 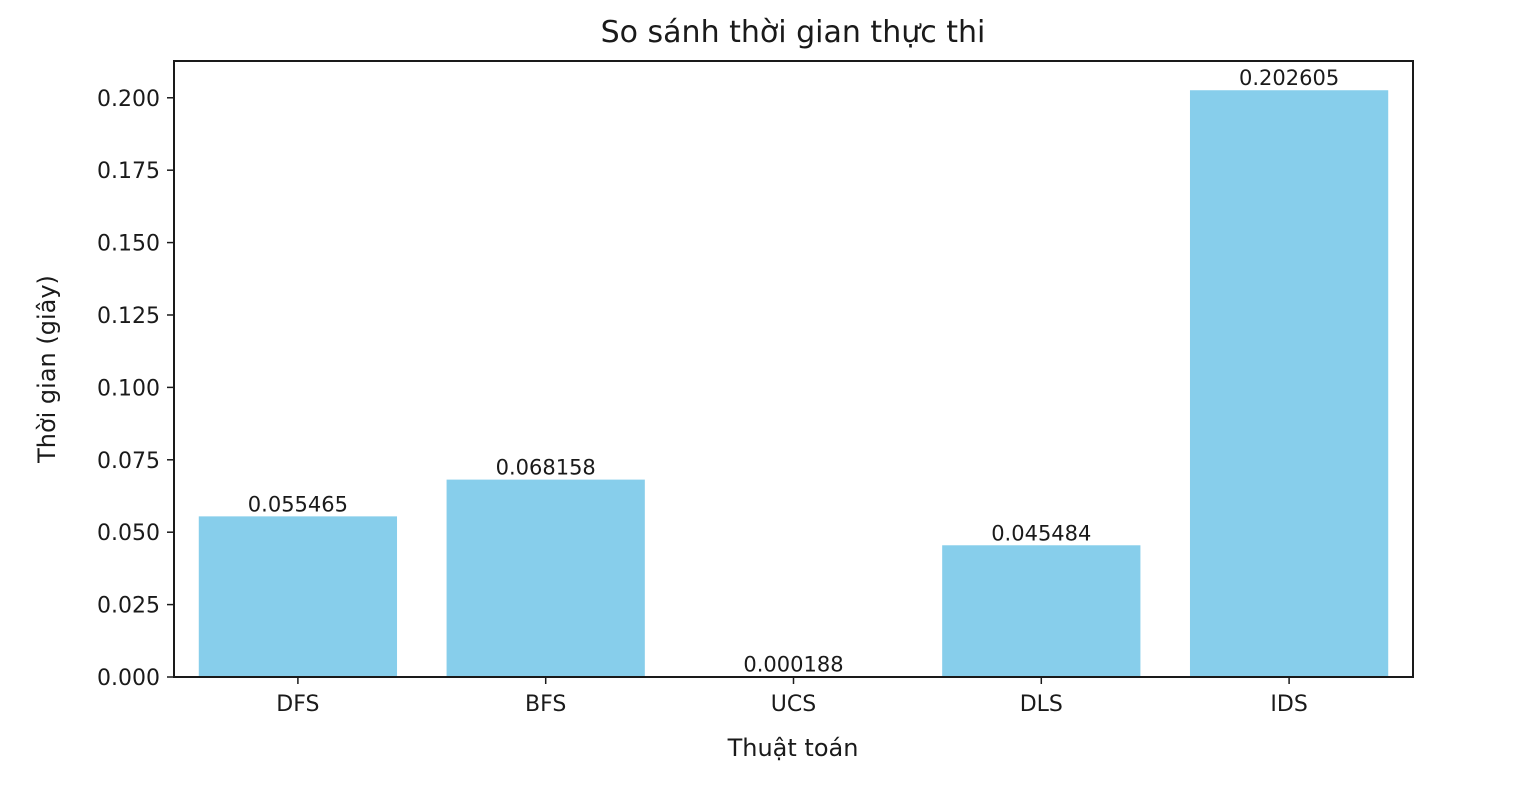 What do you see at coordinates (128, 388) in the screenshot?
I see `y-tick-label: 0.100` at bounding box center [128, 388].